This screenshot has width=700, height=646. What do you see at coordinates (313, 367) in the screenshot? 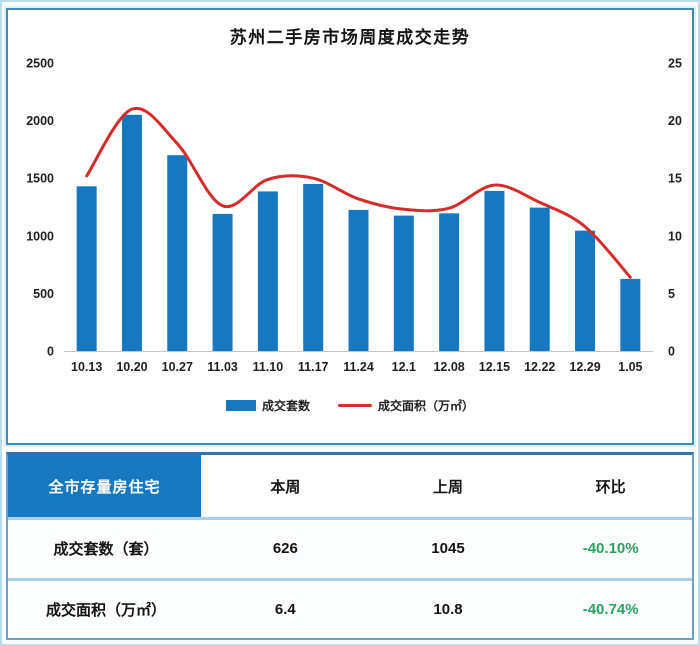
I see `svg-text: 11.17` at bounding box center [313, 367].